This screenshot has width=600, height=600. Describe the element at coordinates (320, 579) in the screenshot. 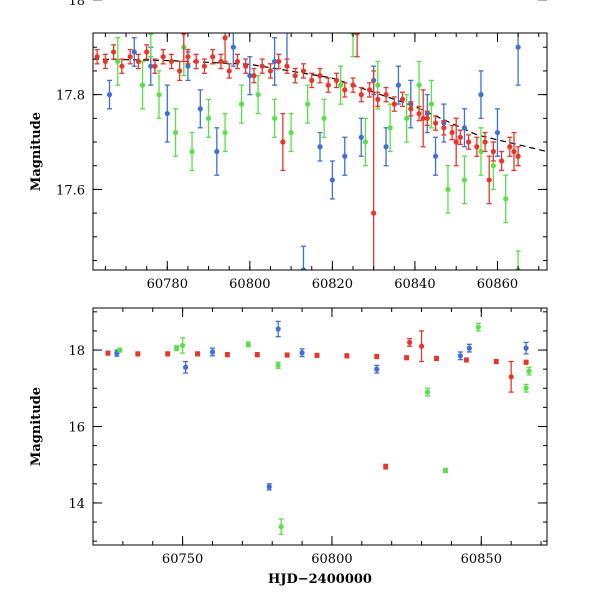

I see `x-axis-label: HJD−2400000` at that location.